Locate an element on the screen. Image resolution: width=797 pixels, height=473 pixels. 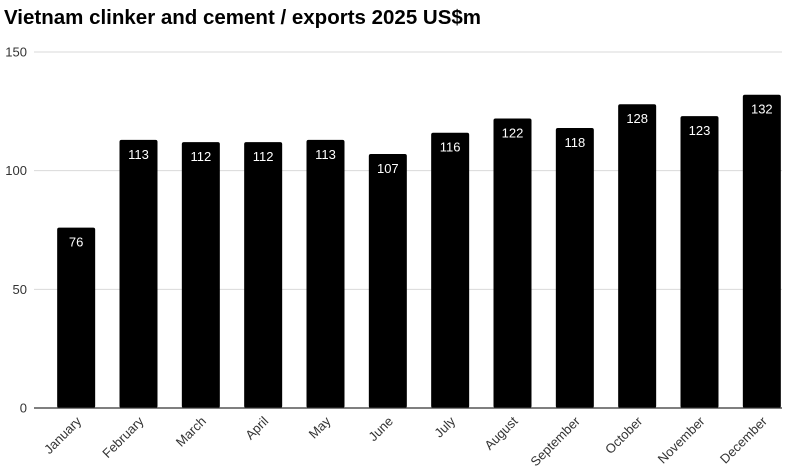
x-tick-label: May is located at coordinates (320, 427).